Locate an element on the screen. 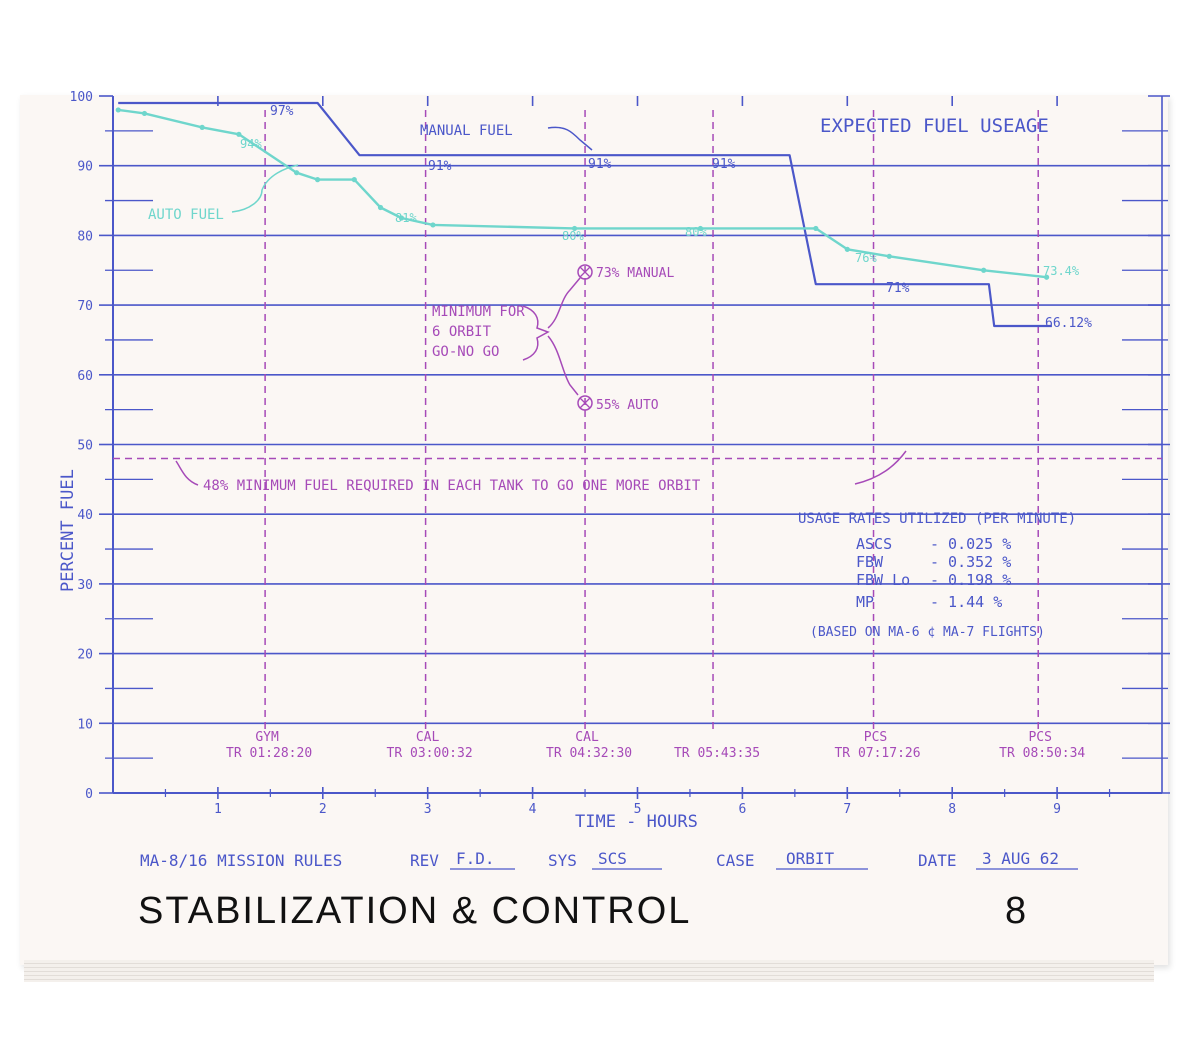  usage-rate-mode: FBW is located at coordinates (870, 562).